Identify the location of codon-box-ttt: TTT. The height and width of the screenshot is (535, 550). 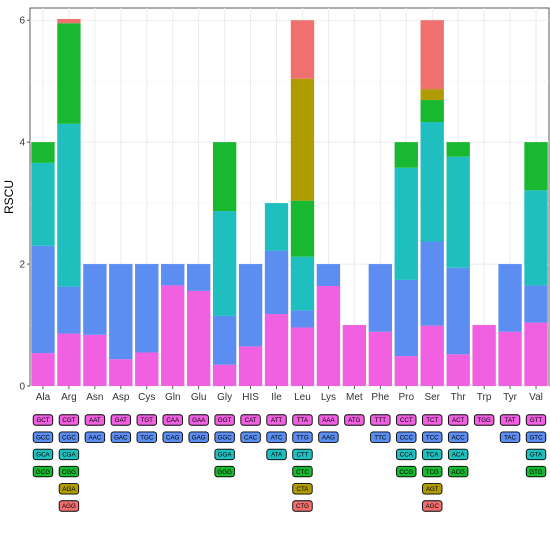
(380, 420).